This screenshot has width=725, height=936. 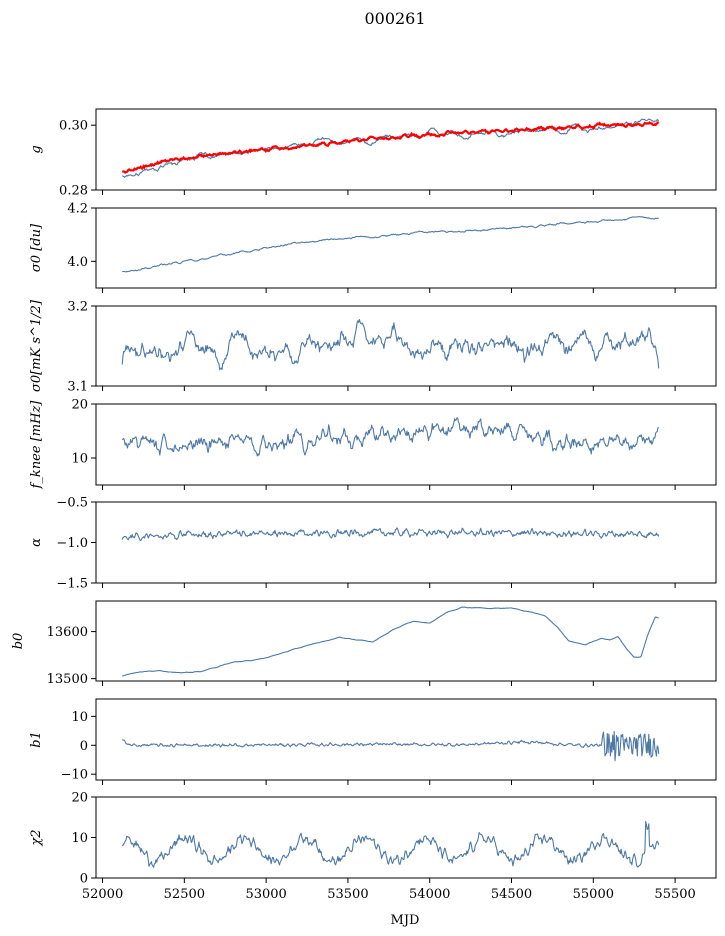 What do you see at coordinates (429, 894) in the screenshot?
I see `x-tick-label: 54000` at bounding box center [429, 894].